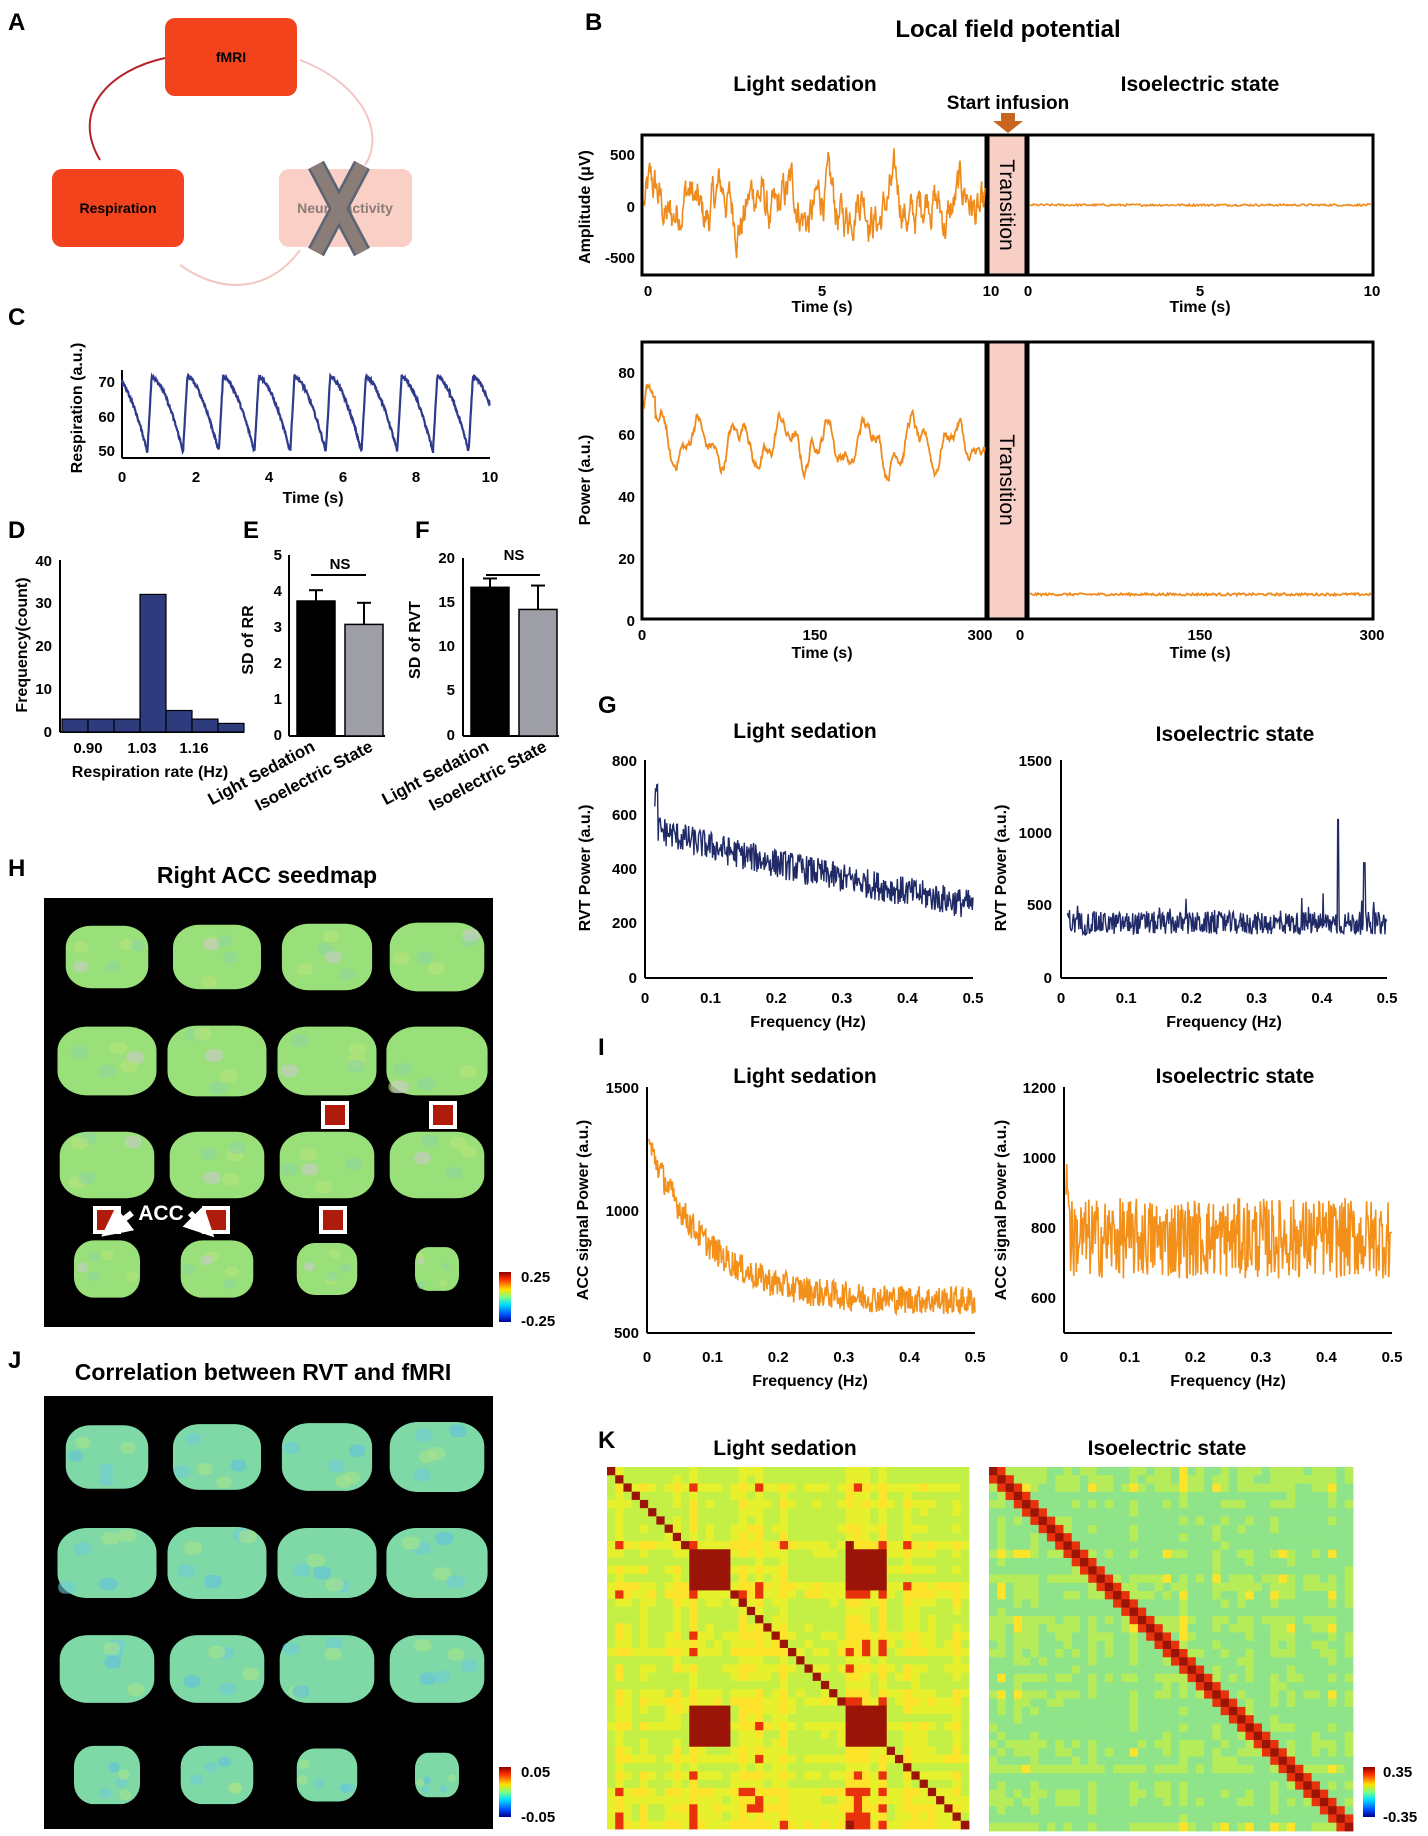 This screenshot has height=1836, width=1428. What do you see at coordinates (490, 477) in the screenshot?
I see `resp-xtick: 10` at bounding box center [490, 477].